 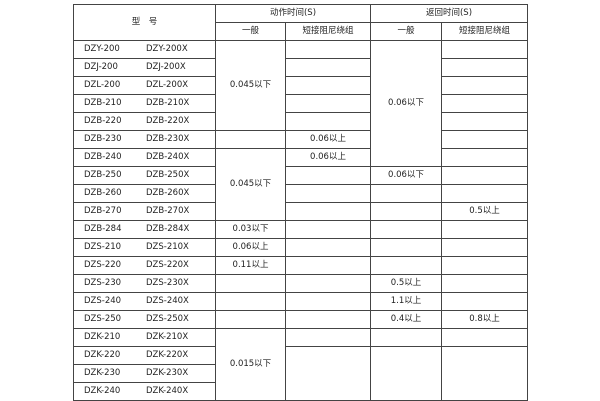 I want to click on model-name-x: DZK-240X, so click(x=167, y=391).